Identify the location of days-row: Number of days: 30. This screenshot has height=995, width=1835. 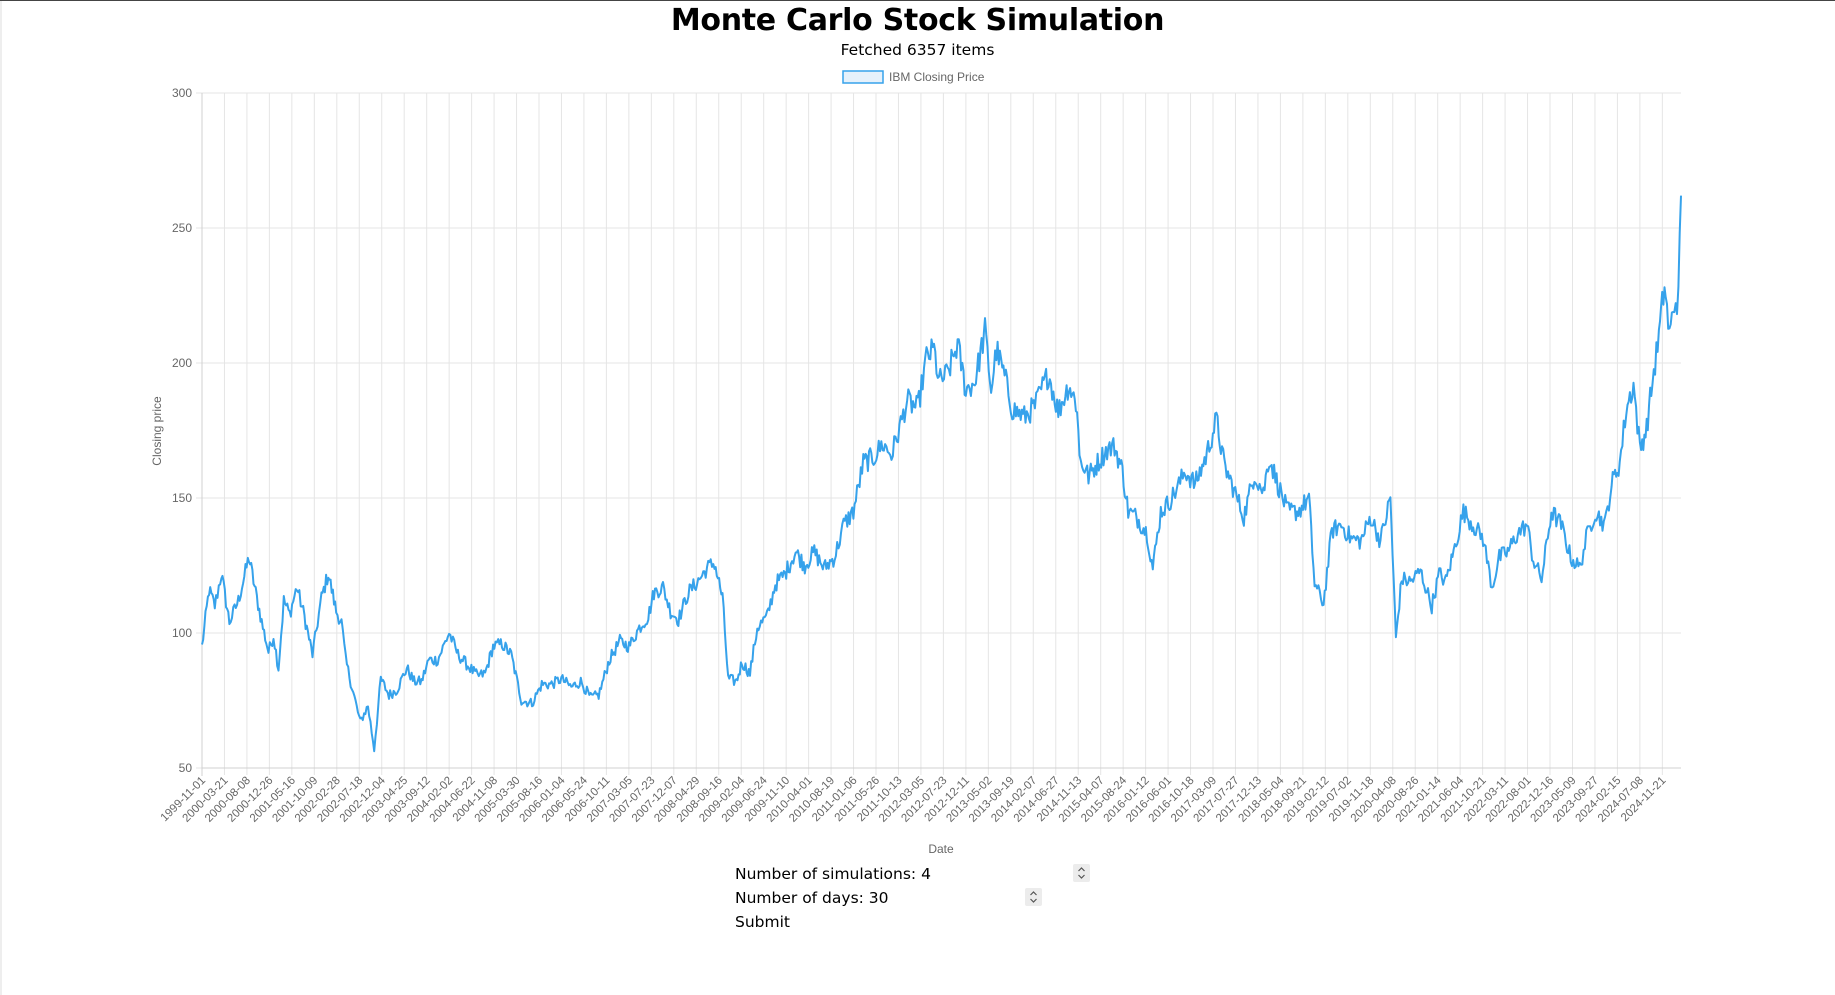
(812, 898).